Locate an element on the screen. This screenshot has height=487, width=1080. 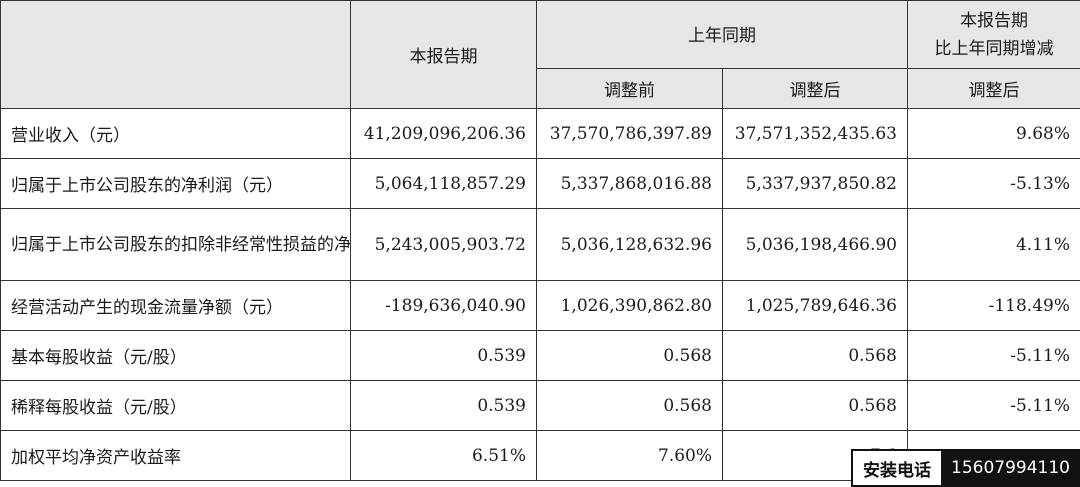
after-adjust-value: 37,571,352,435.63 is located at coordinates (815, 133).